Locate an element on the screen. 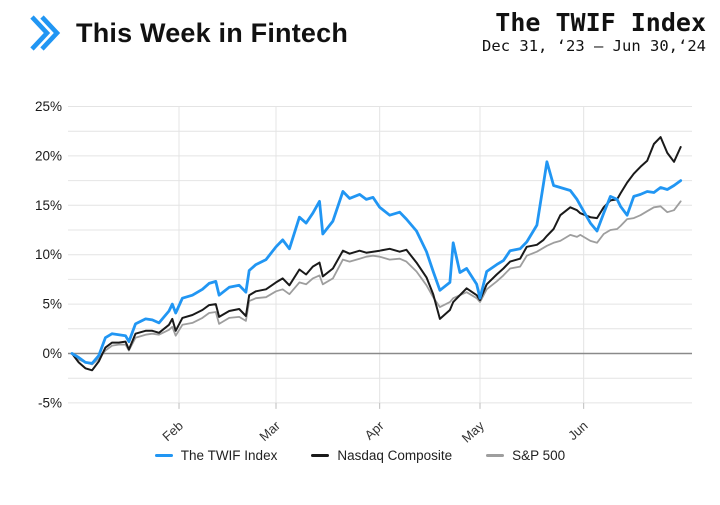 This screenshot has height=505, width=720. x-axis-label: May is located at coordinates (473, 431).